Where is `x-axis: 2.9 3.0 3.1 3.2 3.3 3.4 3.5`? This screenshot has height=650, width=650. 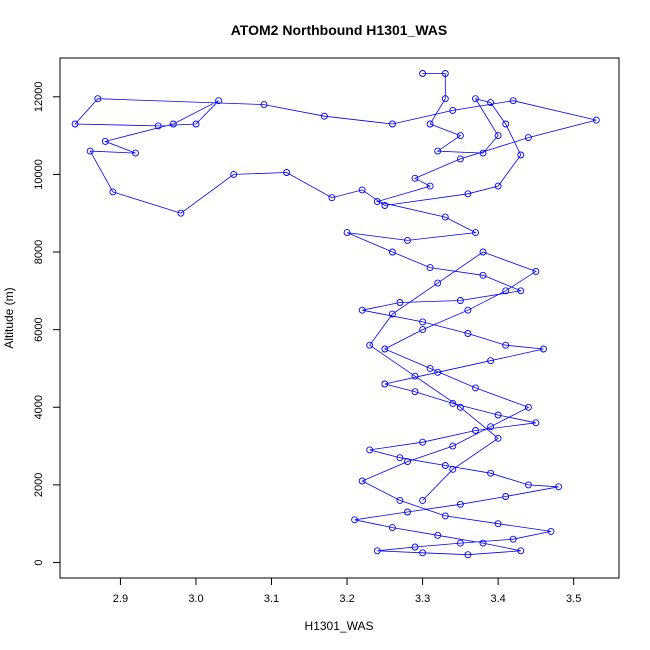
x-axis: 2.9 3.0 3.1 3.2 3.3 3.4 3.5 is located at coordinates (347, 591).